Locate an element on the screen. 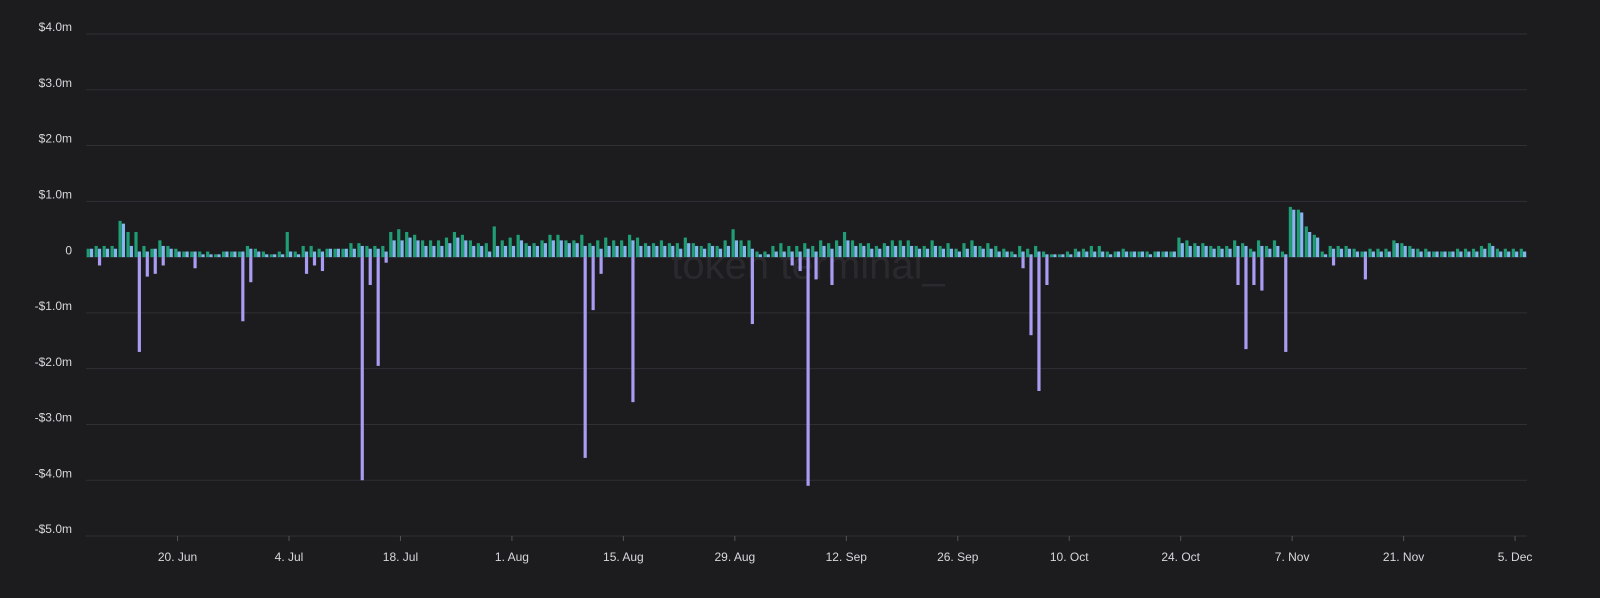 The width and height of the screenshot is (1600, 598). y-tick-label: $2.0m is located at coordinates (55, 139).